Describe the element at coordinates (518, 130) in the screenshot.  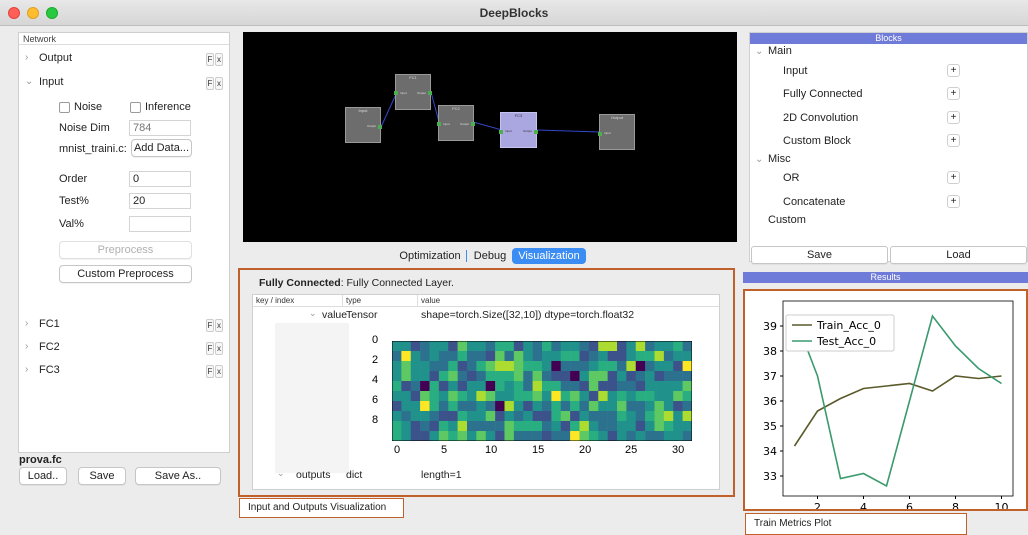
I see `node-fc3: FC3 Input Output` at that location.